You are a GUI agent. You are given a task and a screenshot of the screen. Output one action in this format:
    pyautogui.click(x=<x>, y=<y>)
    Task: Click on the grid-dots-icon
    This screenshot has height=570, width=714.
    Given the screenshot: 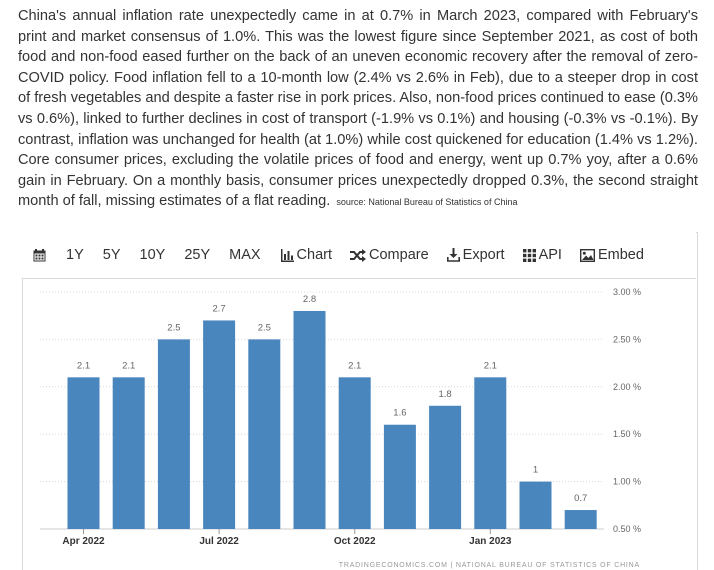 What is the action you would take?
    pyautogui.click(x=529, y=255)
    